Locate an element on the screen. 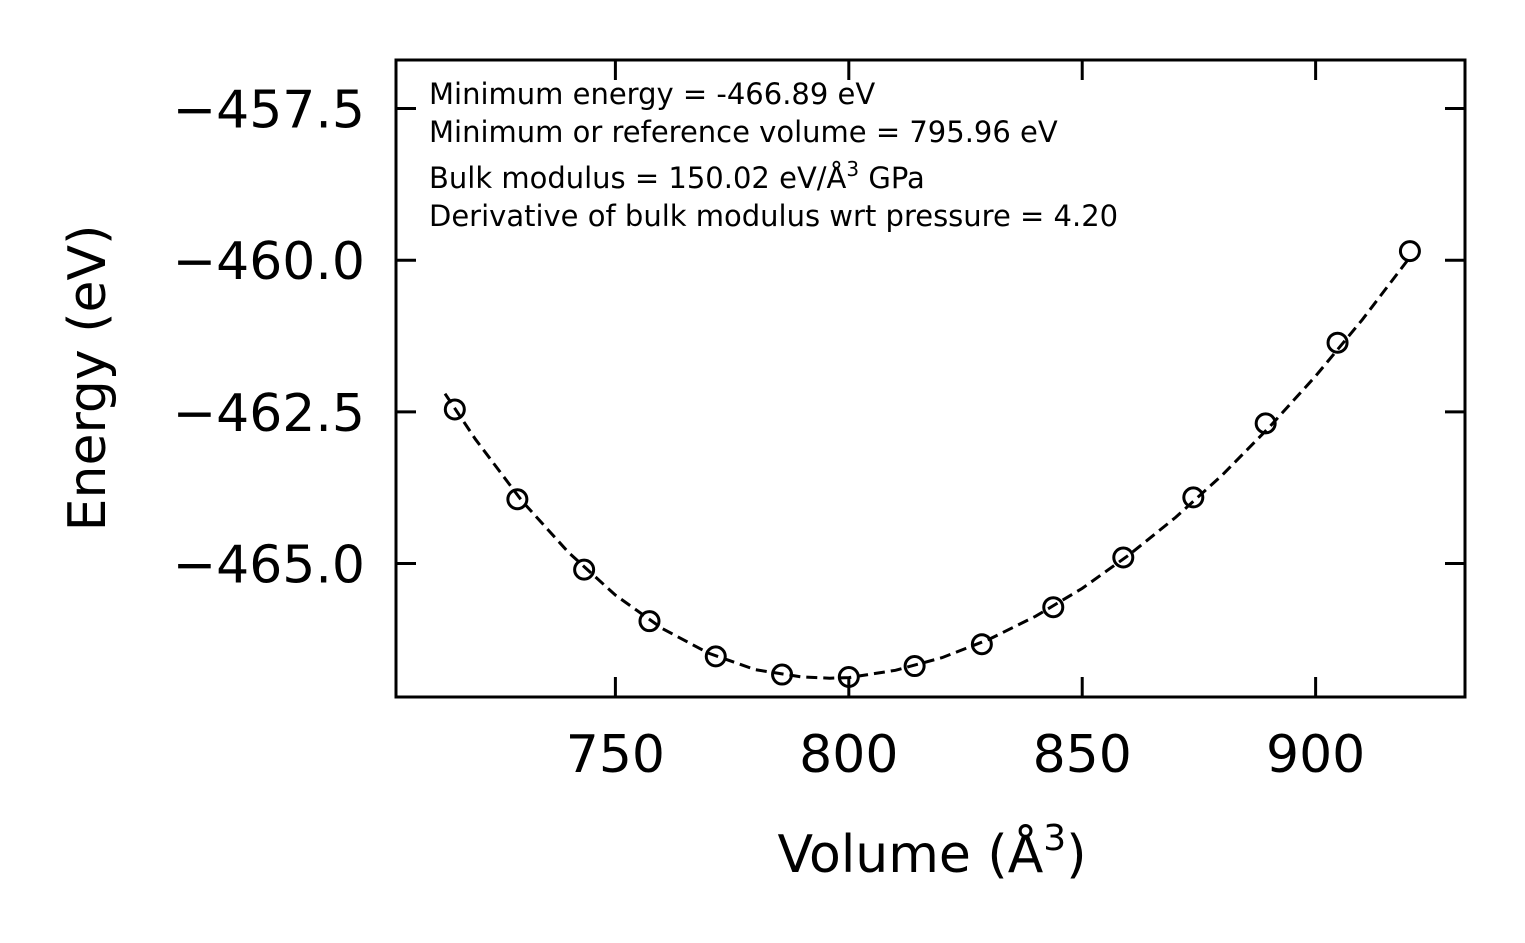 The image size is (1525, 943). y-tick-label: −462.5 is located at coordinates (269, 414).